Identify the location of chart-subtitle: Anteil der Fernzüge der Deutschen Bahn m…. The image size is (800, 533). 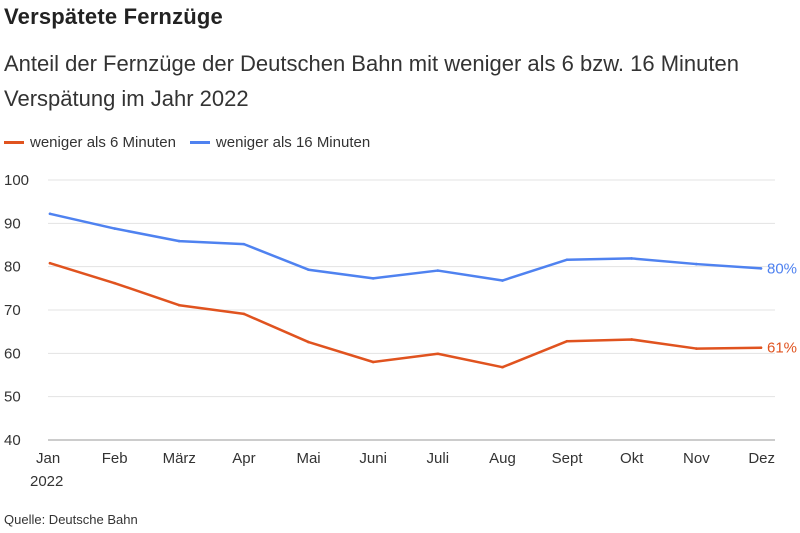
(371, 81).